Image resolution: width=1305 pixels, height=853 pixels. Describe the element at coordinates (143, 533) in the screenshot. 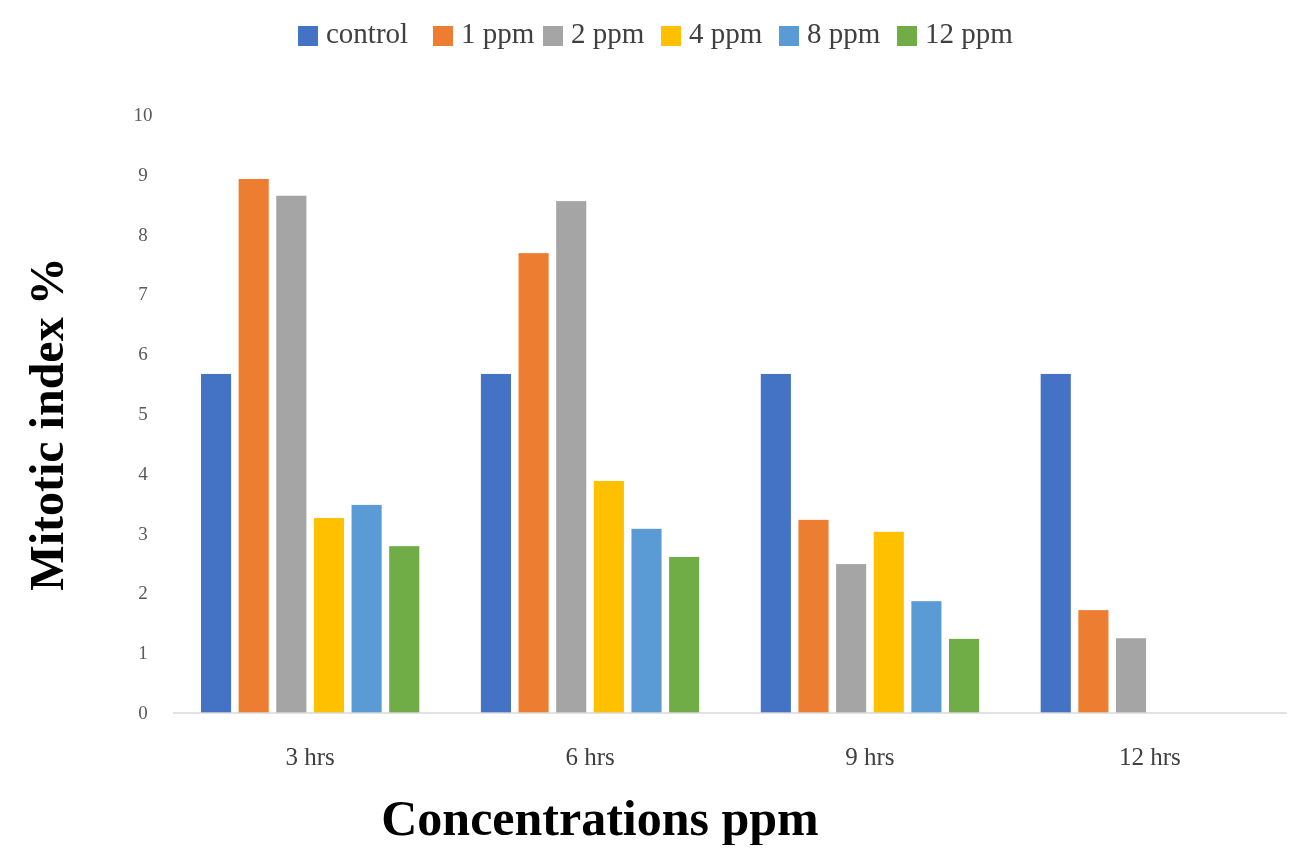

I see `y-tick-label: 3` at that location.